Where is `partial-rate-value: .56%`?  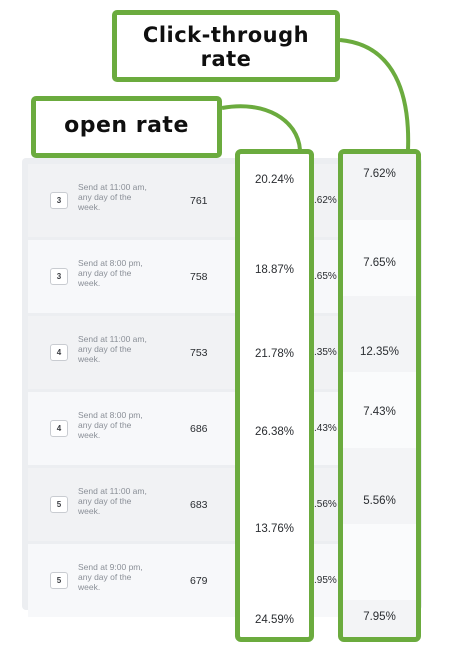 partial-rate-value: .56% is located at coordinates (325, 504).